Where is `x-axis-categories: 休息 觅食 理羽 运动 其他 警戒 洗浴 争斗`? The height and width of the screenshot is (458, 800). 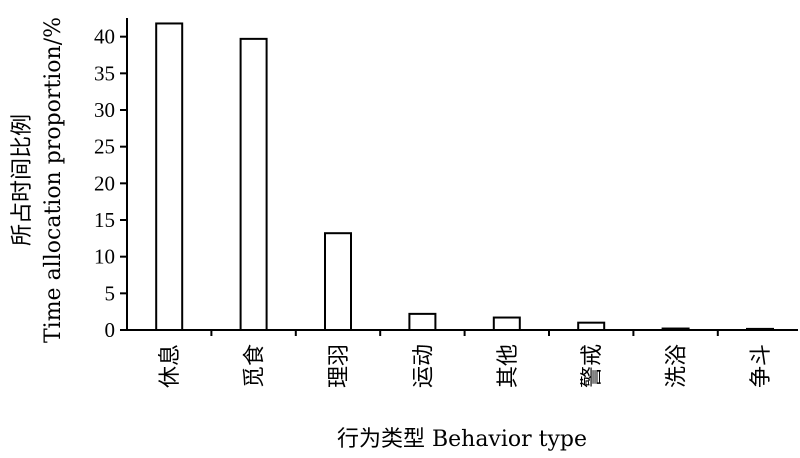
x-axis-categories: 休息 觅食 理羽 运动 其他 警戒 洗浴 争斗 is located at coordinates (466, 359).